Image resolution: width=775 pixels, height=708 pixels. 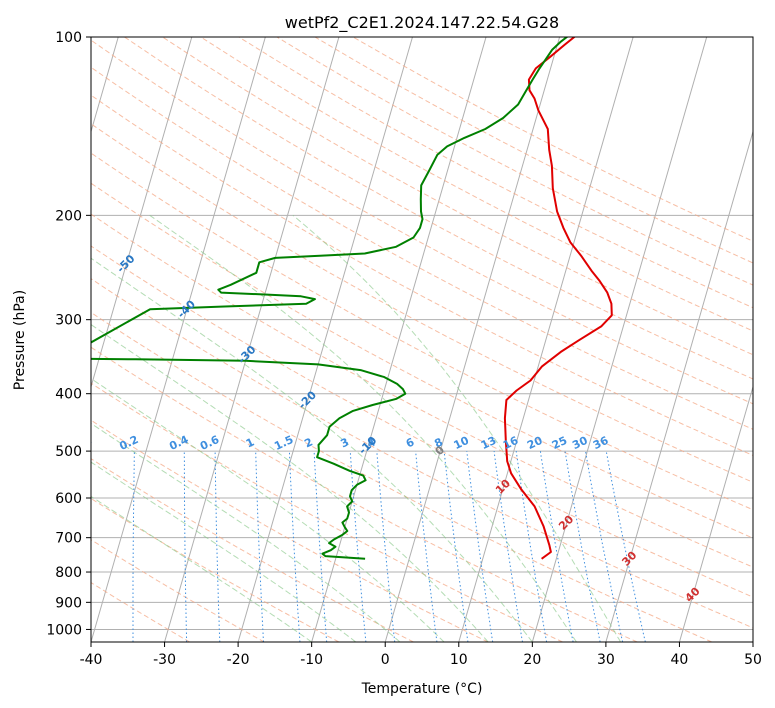 I want to click on mixing-ratio-label: 0.1, so click(x=82, y=443).